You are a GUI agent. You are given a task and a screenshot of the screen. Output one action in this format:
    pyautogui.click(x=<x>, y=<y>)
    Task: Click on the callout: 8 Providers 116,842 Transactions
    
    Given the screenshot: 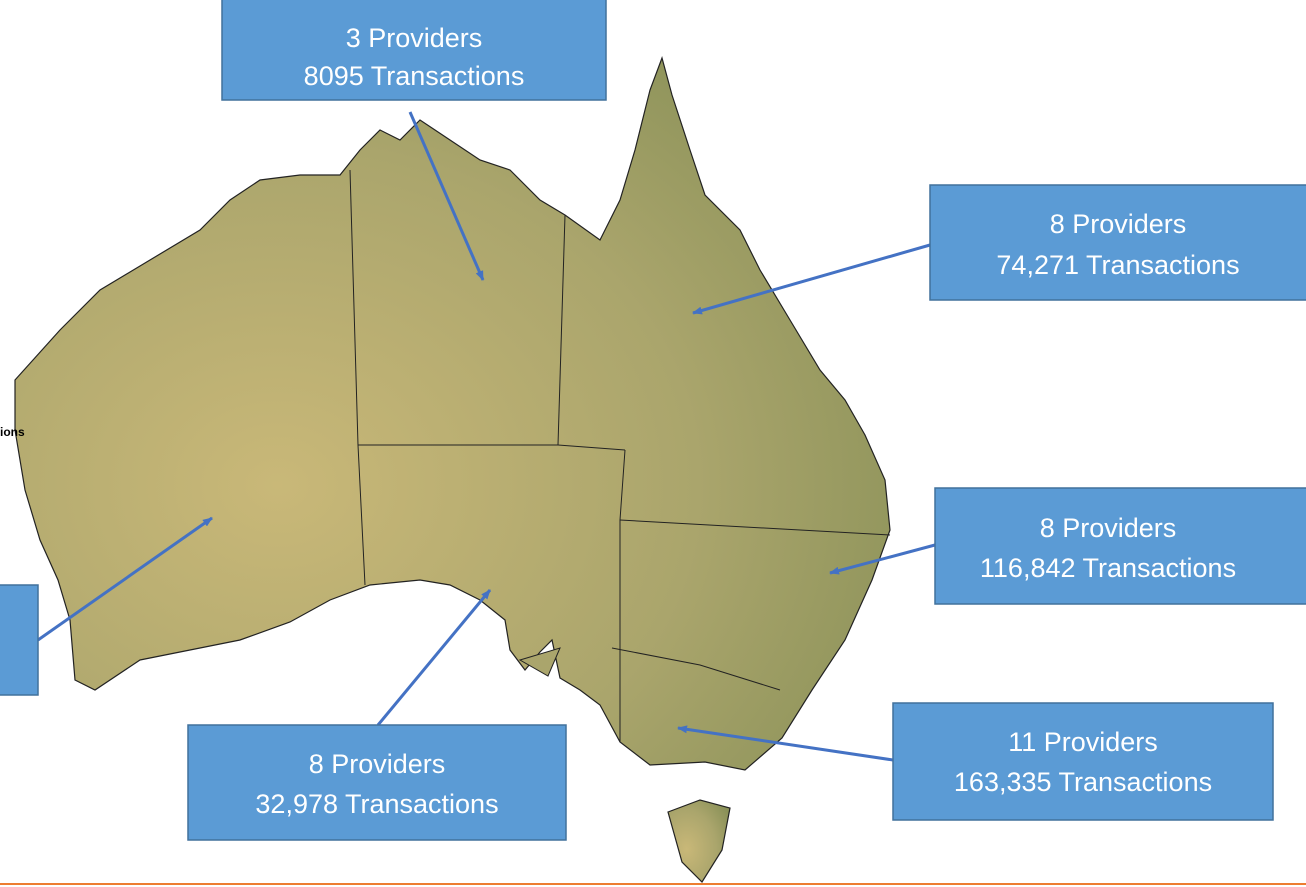 What is the action you would take?
    pyautogui.click(x=1120, y=546)
    